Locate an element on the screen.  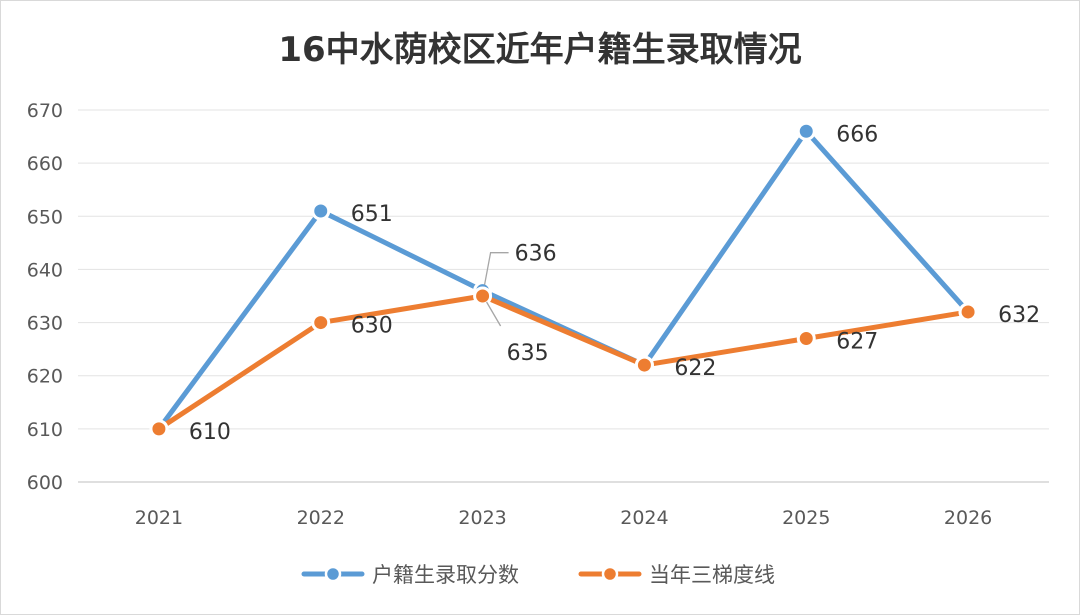
x-tick-label: 2023 is located at coordinates (482, 518).